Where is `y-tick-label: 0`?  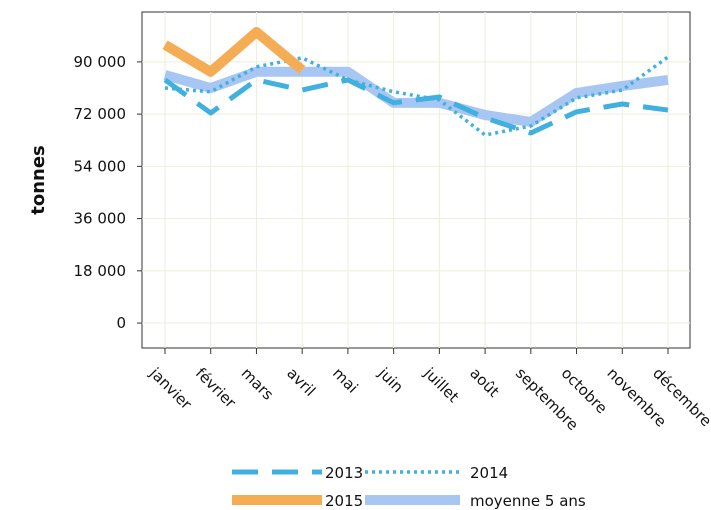
y-tick-label: 0 is located at coordinates (121, 323).